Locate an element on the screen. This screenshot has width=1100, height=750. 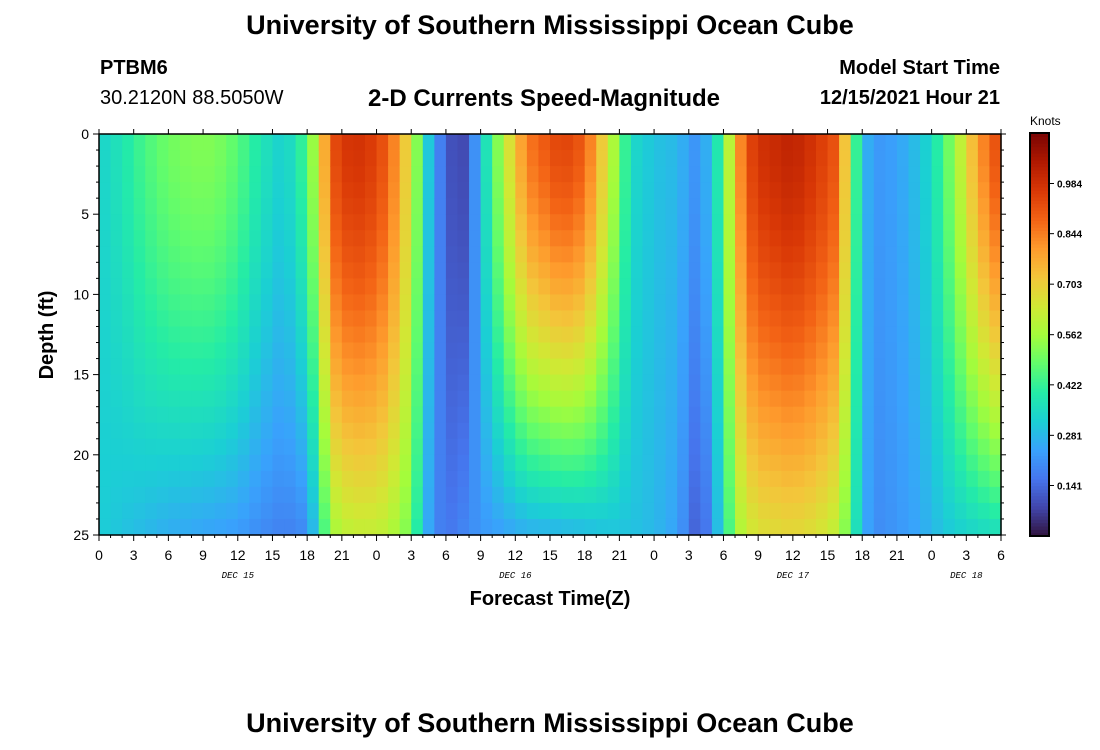
colorbar-tick-label: 0.141 is located at coordinates (1069, 486).